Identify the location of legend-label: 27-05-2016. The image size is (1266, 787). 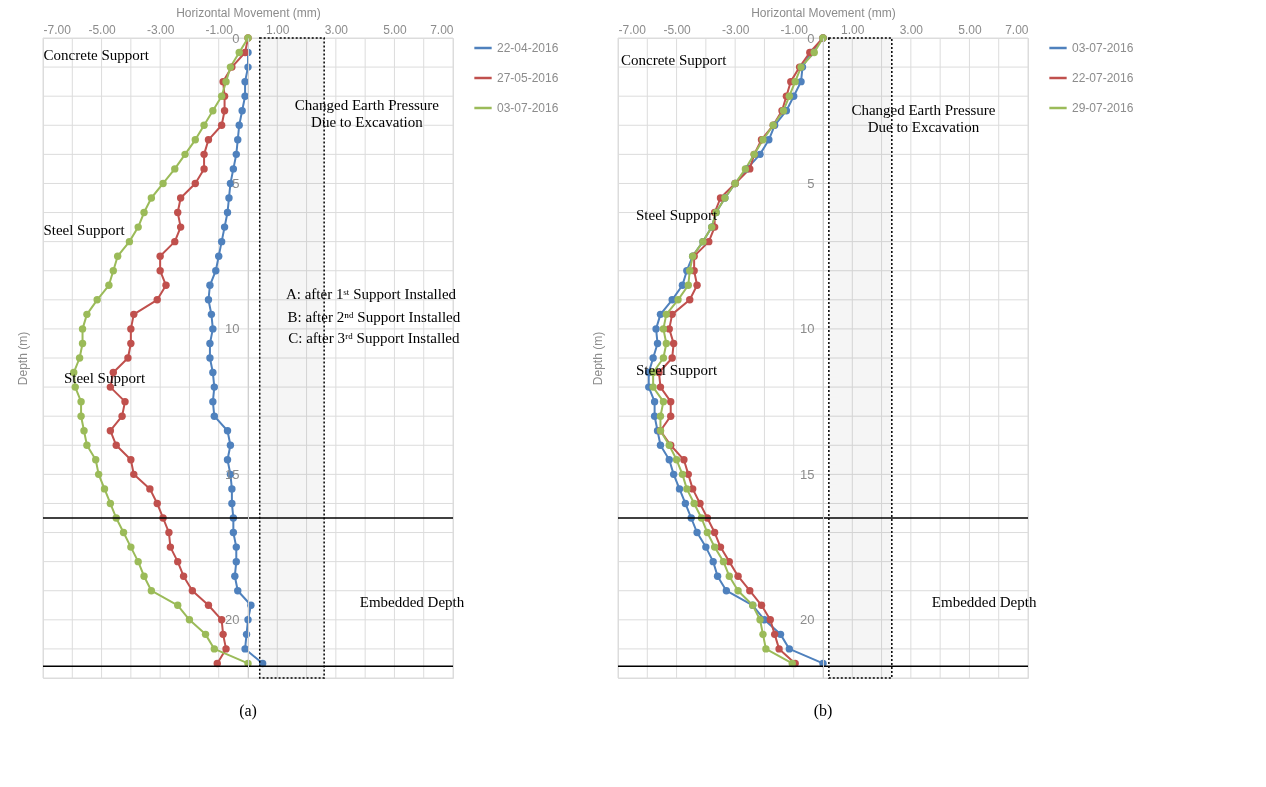
(528, 78).